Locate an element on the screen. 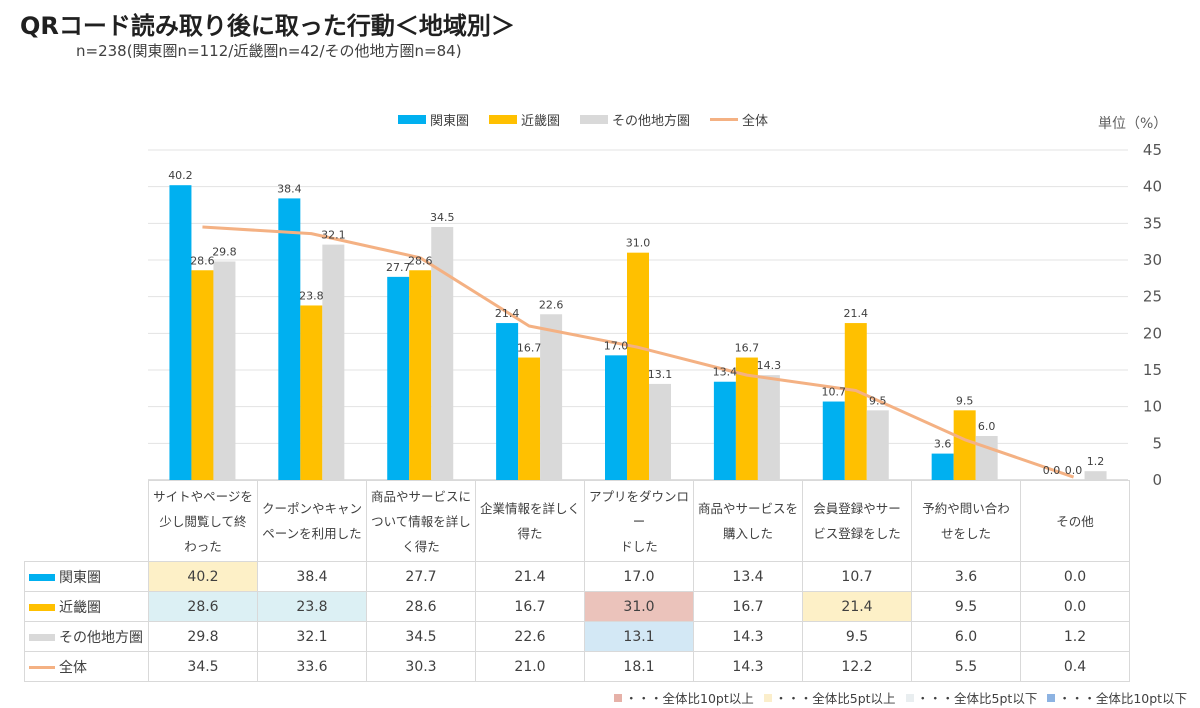  table-row-other: その他地方圏 29.8 32.1 34.5 22.6 13.1 14.3 9.5 6.0 1.2 is located at coordinates (577, 636).